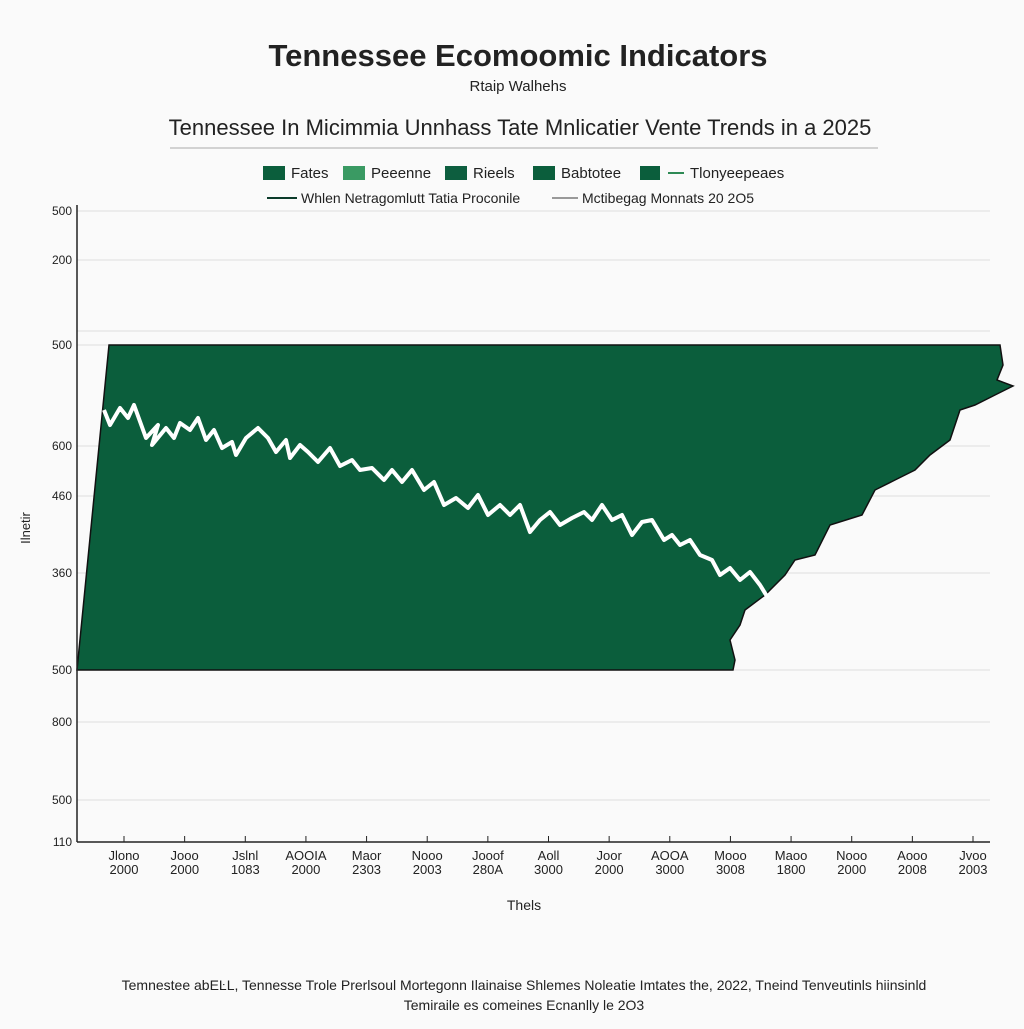 The image size is (1024, 1029). What do you see at coordinates (245, 855) in the screenshot?
I see `x-tick-label: Jslnl` at bounding box center [245, 855].